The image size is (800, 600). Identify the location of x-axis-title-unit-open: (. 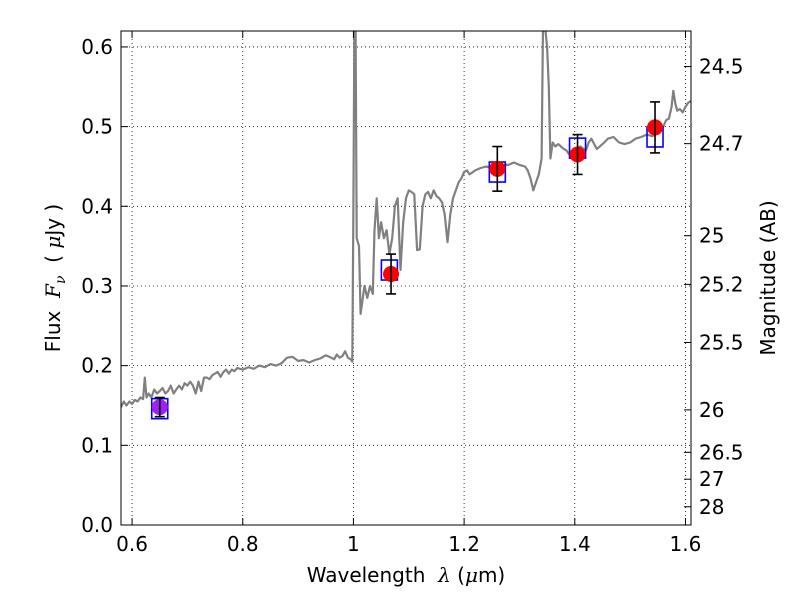
(458, 575).